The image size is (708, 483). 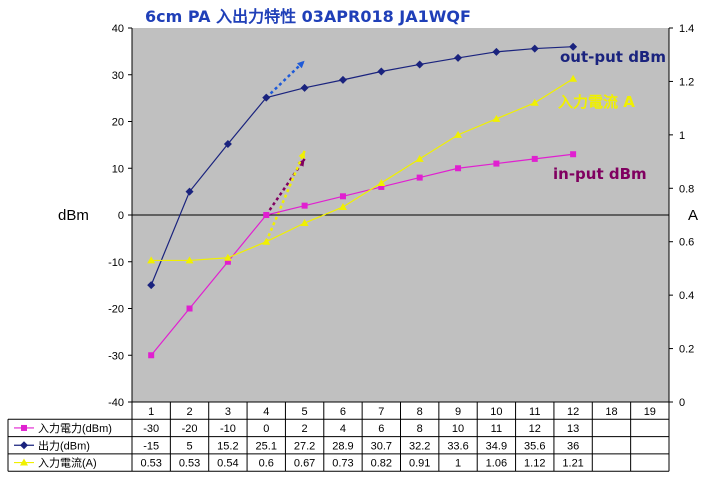 I want to click on data-label: 0.91, so click(x=419, y=464).